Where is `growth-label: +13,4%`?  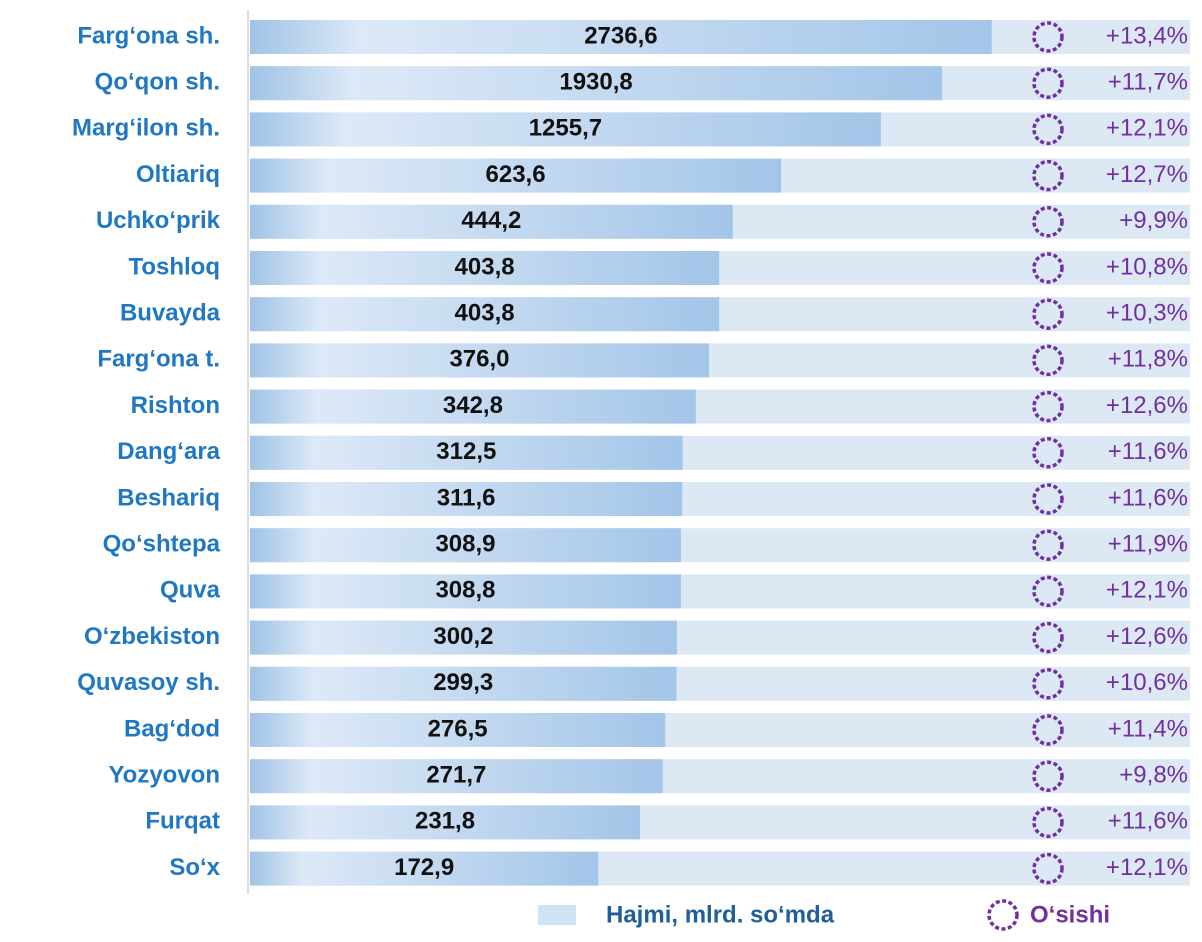 growth-label: +13,4% is located at coordinates (1147, 35).